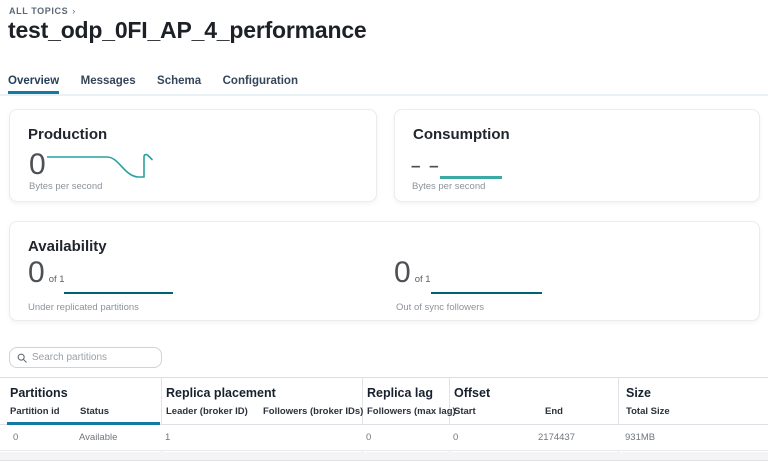 The height and width of the screenshot is (469, 768). Describe the element at coordinates (411, 411) in the screenshot. I see `column-header-followers-max-lag: Followers (max lag)` at that location.